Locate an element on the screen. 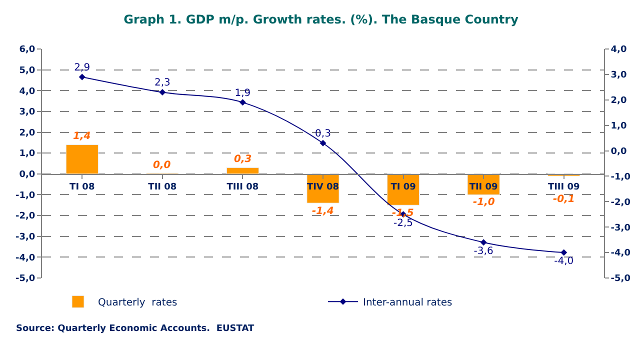 The image size is (642, 340). y2-tick-label: 1,0 is located at coordinates (618, 126).